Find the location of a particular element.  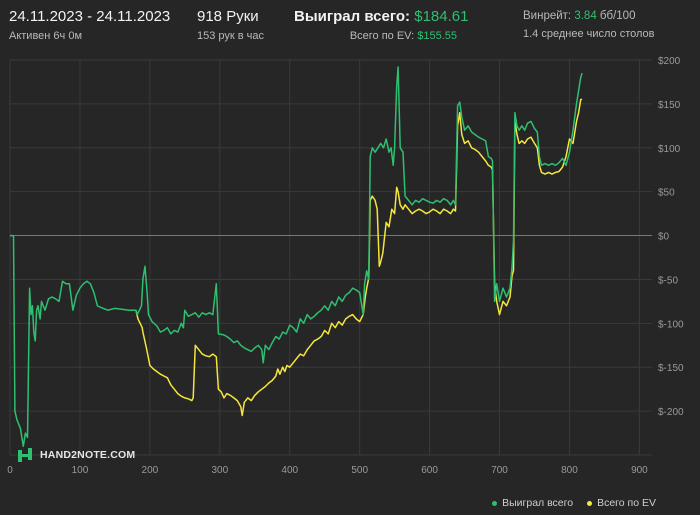

winrate: Винрейт: 3.84 бб/100 is located at coordinates (589, 16).